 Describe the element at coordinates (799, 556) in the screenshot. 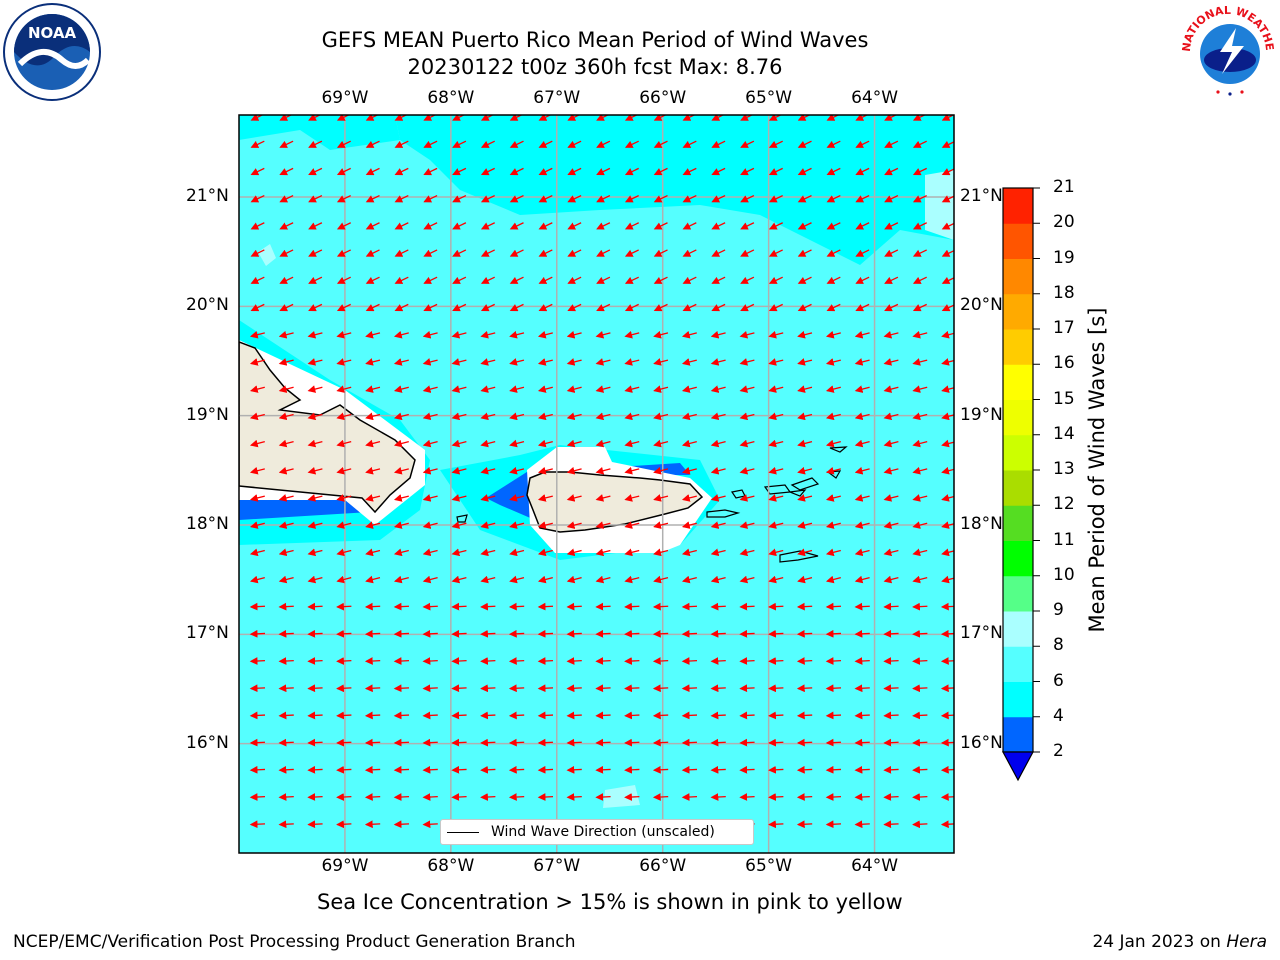

I see `land-st-croix` at that location.